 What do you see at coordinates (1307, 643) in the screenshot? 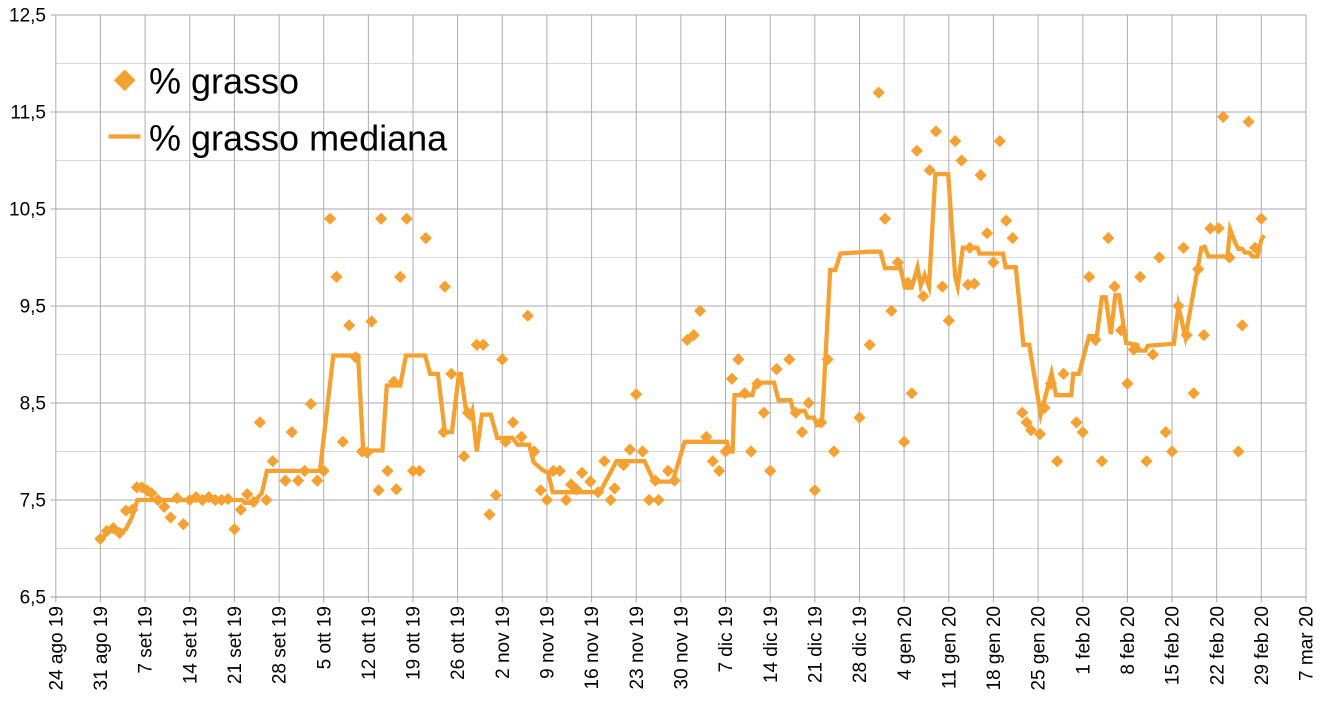
I see `svg-text: 7 mar 20` at bounding box center [1307, 643].